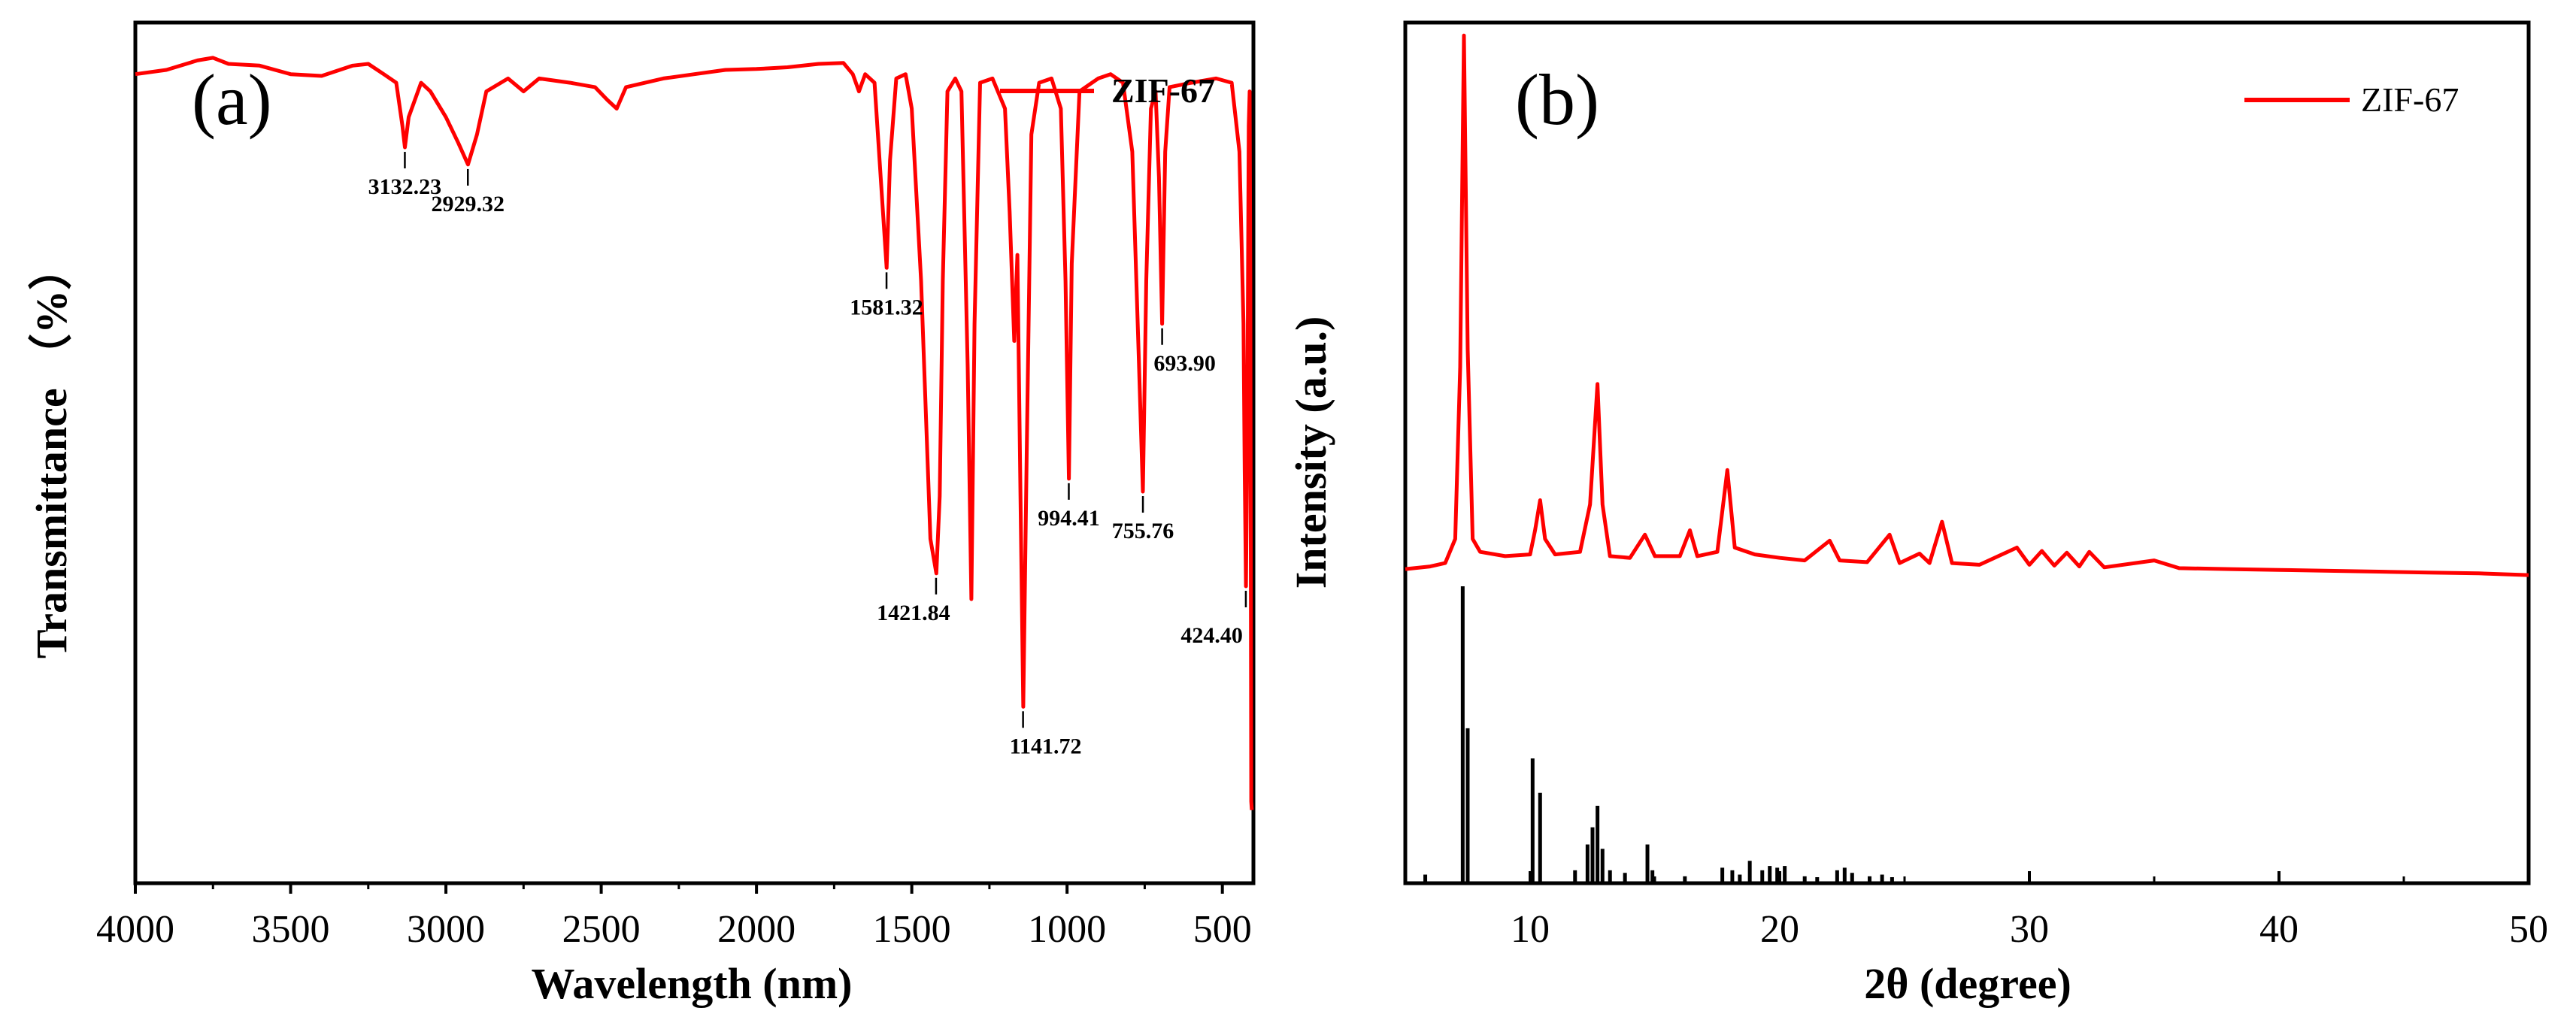 Image resolution: width=2576 pixels, height=1023 pixels. Describe the element at coordinates (1530, 929) in the screenshot. I see `x-tick-label-b: 10` at that location.